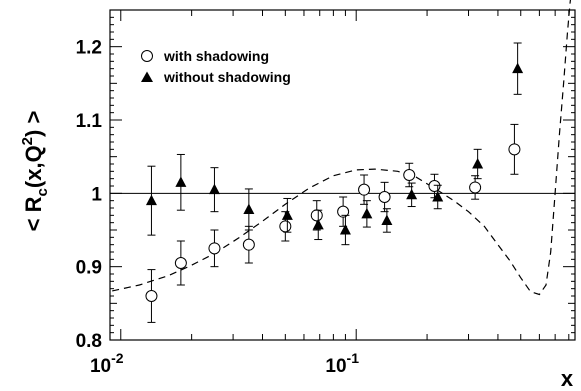  Describe the element at coordinates (227, 77) in the screenshot. I see `legend-label-without-shadowing: without shadowing` at that location.